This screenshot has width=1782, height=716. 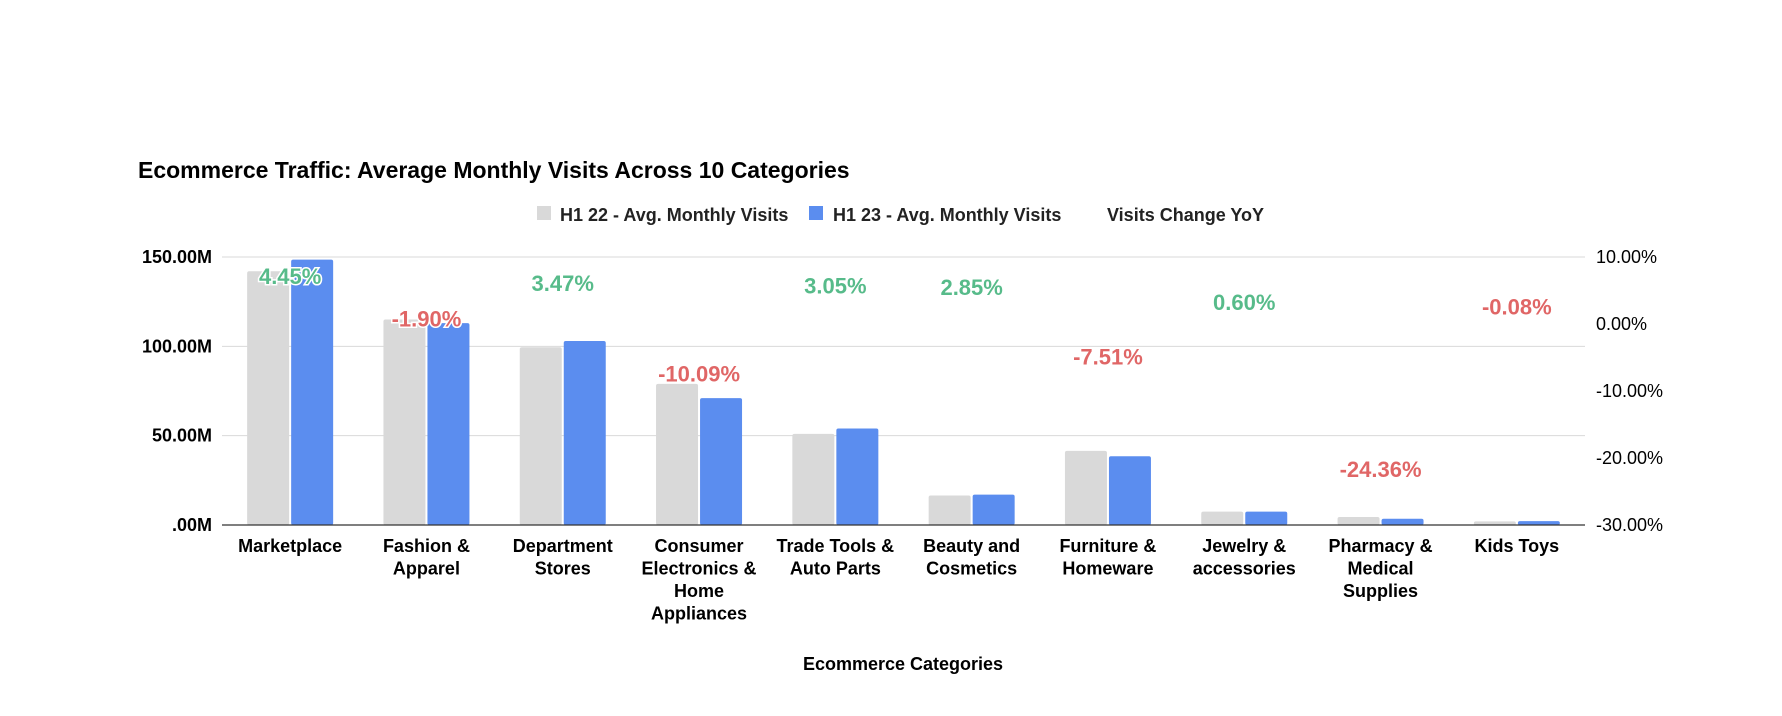 What do you see at coordinates (1244, 302) in the screenshot?
I see `yoy-label: 0.60%` at bounding box center [1244, 302].